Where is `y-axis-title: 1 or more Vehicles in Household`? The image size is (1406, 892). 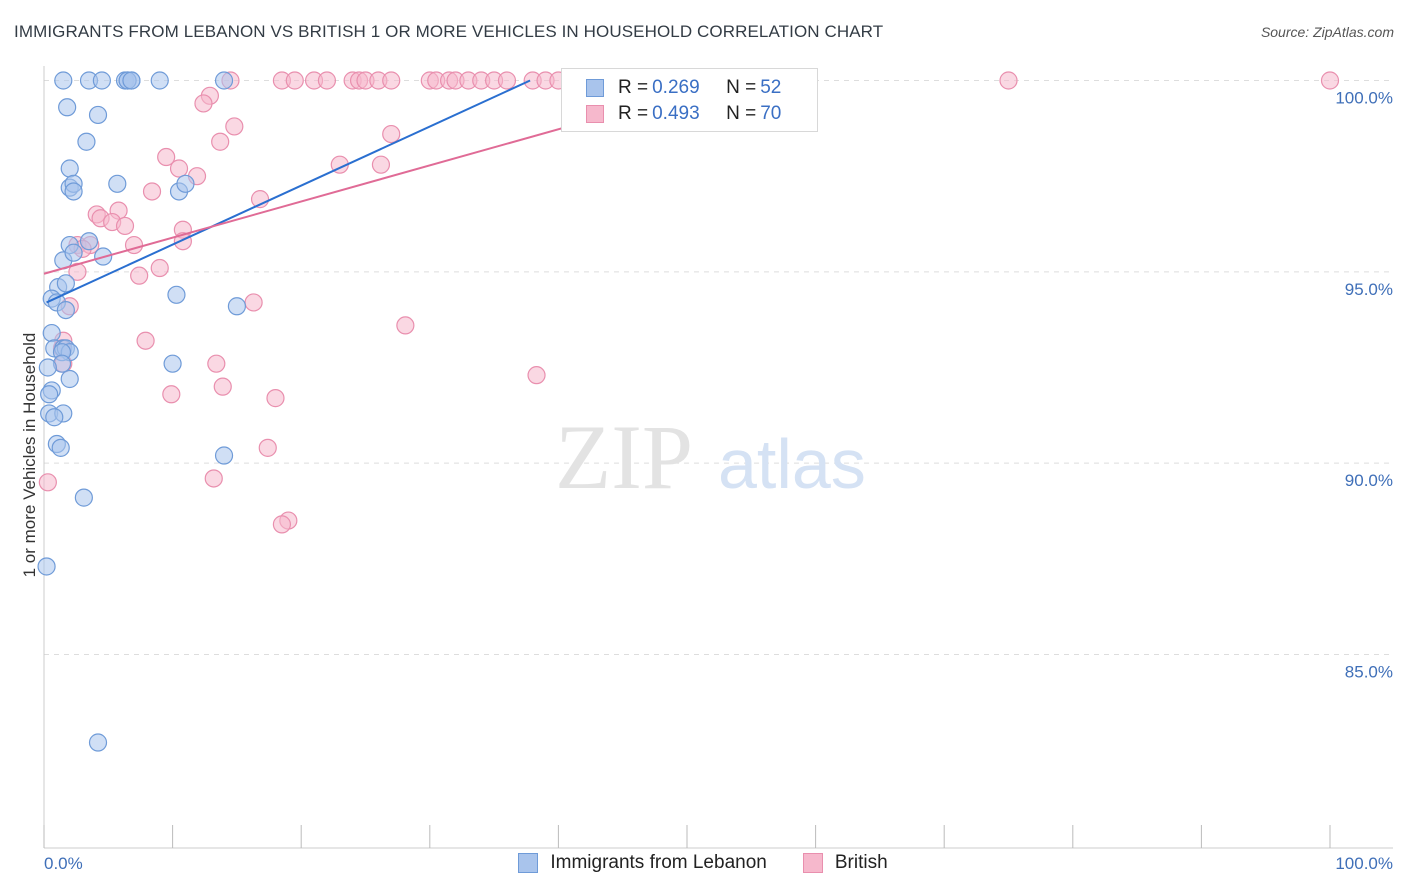 y-axis-title: 1 or more Vehicles in Household is located at coordinates (29, 455).